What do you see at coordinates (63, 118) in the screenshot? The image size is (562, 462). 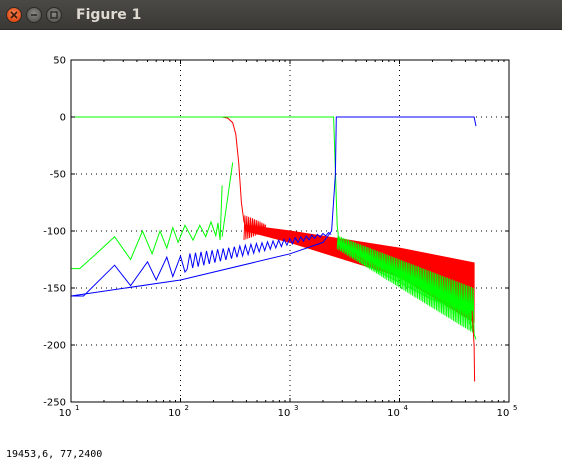 I see `y-tick-label: 0` at bounding box center [63, 118].